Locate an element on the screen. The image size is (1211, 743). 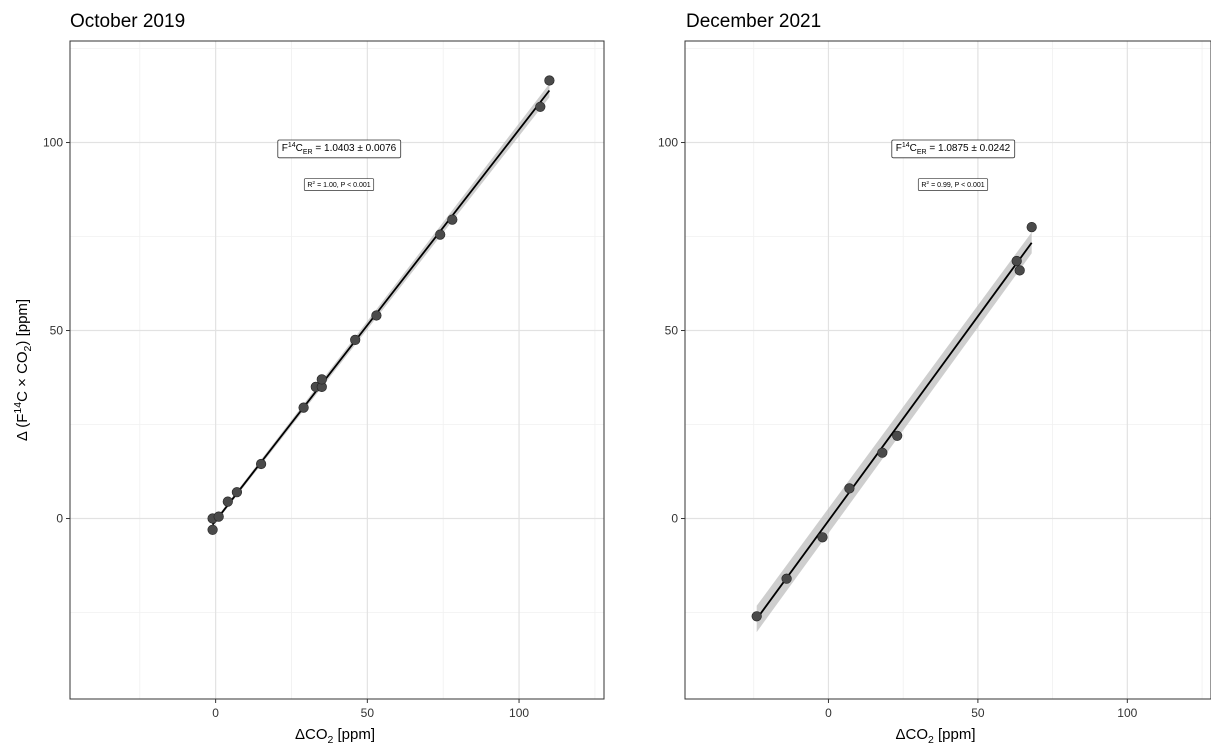
panel-title: December 2021 is located at coordinates (753, 21).